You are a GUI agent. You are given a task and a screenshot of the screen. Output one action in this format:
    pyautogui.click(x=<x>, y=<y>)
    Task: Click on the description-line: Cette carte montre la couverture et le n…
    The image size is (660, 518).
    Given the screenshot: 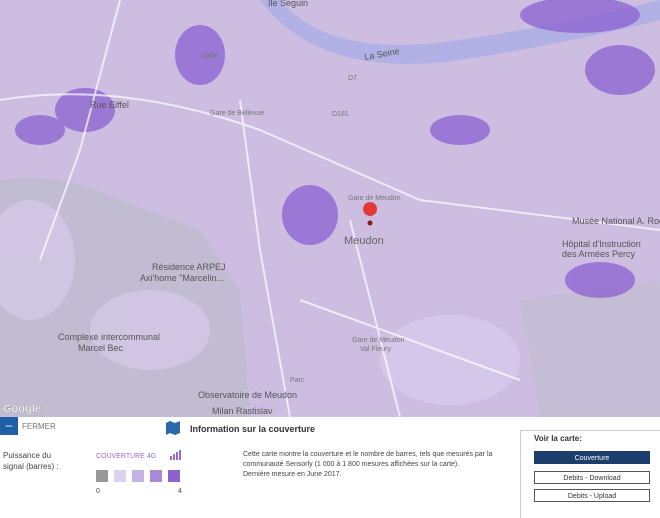 What is the action you would take?
    pyautogui.click(x=368, y=454)
    